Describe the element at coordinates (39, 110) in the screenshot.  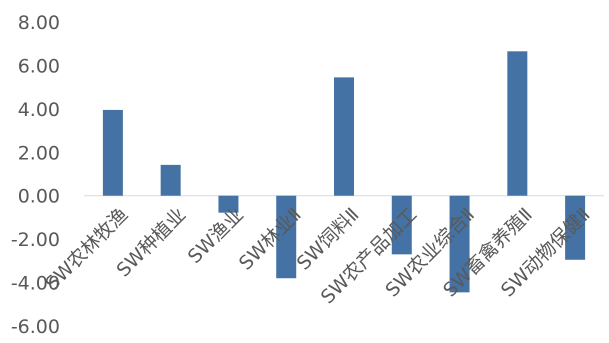
I see `y-tick-label: 4.00` at that location.